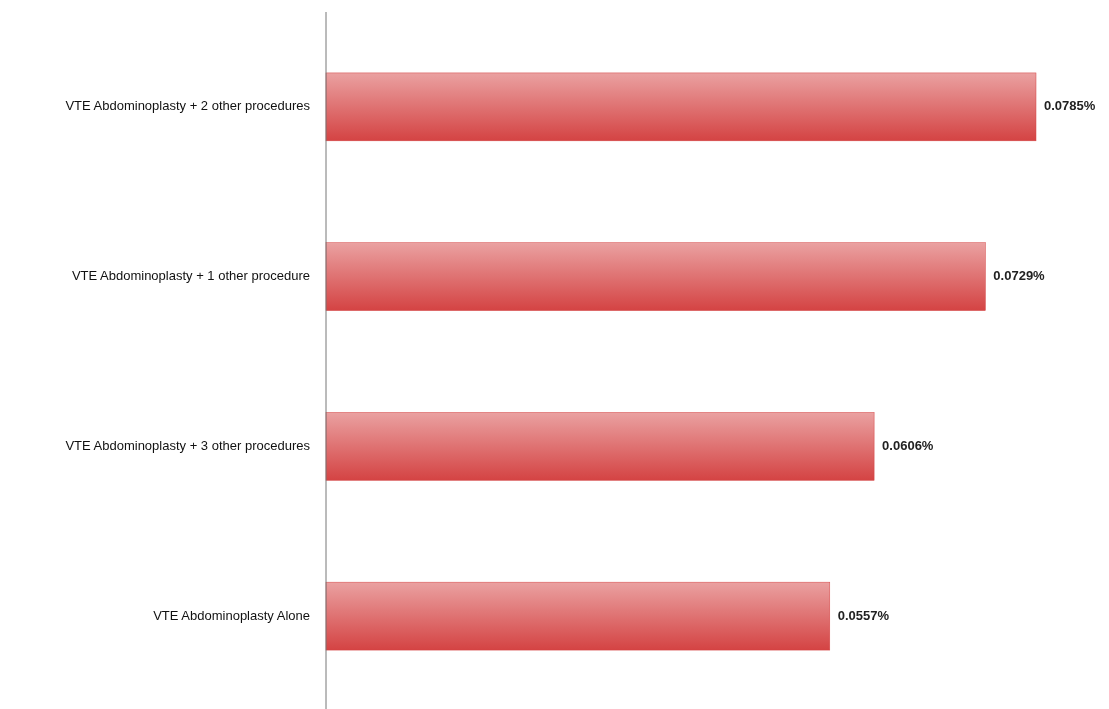 The image size is (1109, 709). What do you see at coordinates (188, 106) in the screenshot?
I see `y-tick-label: VTE Abdominoplasty + 2 other procedures` at bounding box center [188, 106].